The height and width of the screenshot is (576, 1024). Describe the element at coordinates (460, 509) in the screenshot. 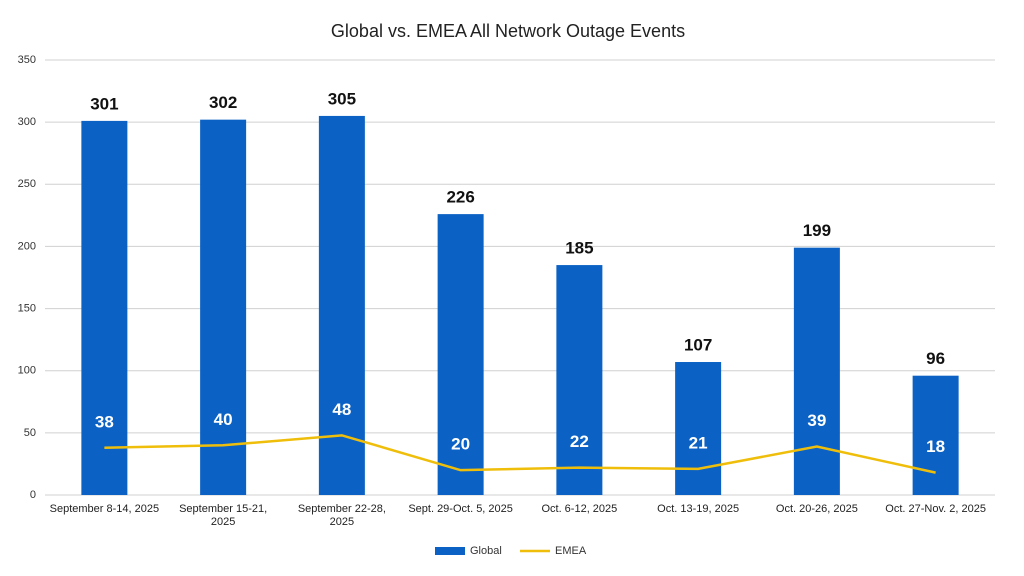

I see `x-tick-label: Sept. 29-Oct. 5, 2025` at that location.